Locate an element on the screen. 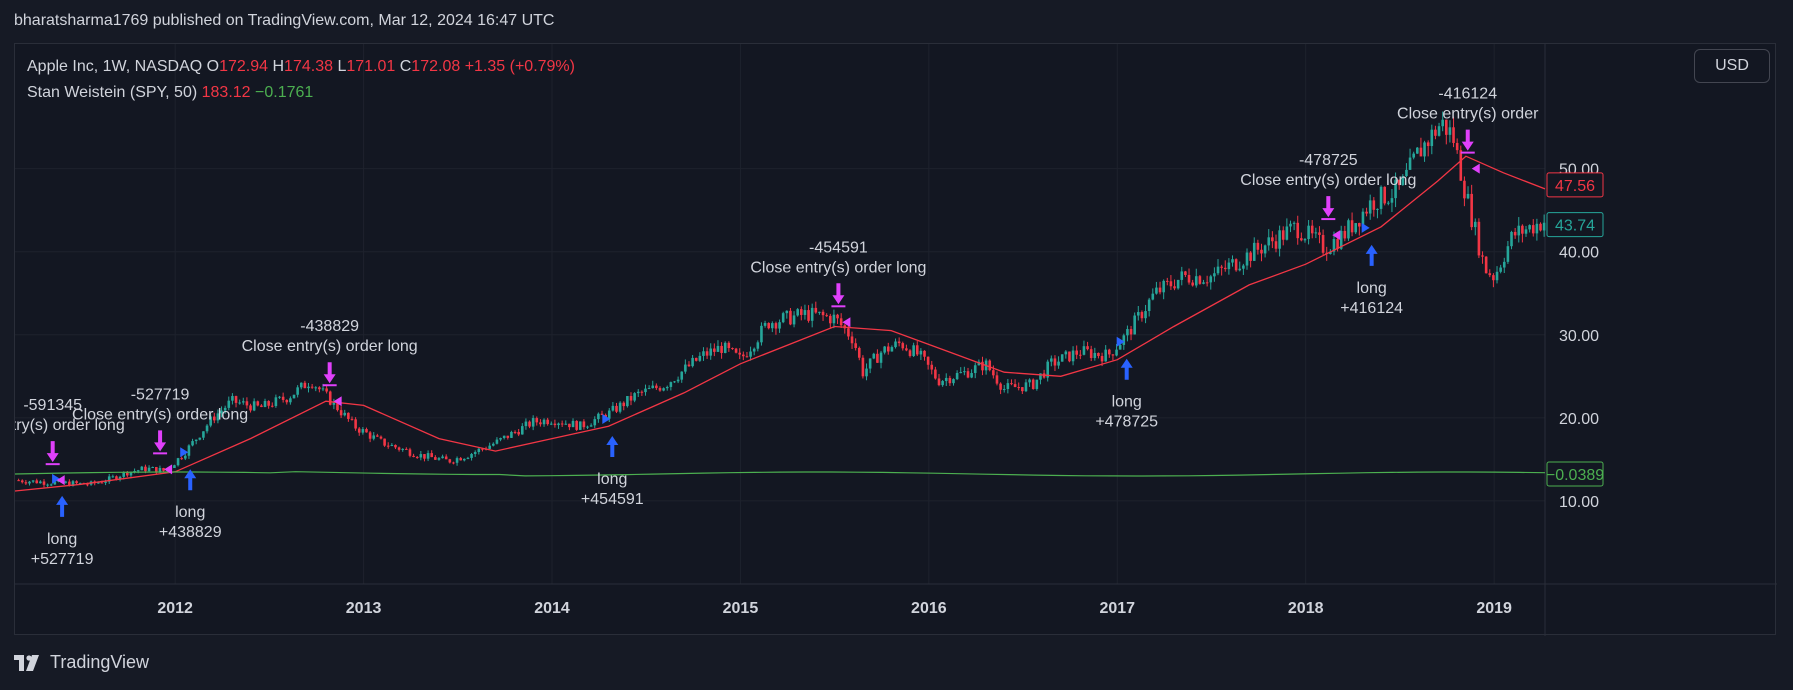 The width and height of the screenshot is (1793, 690). signal-value: -416124 is located at coordinates (1467, 94).